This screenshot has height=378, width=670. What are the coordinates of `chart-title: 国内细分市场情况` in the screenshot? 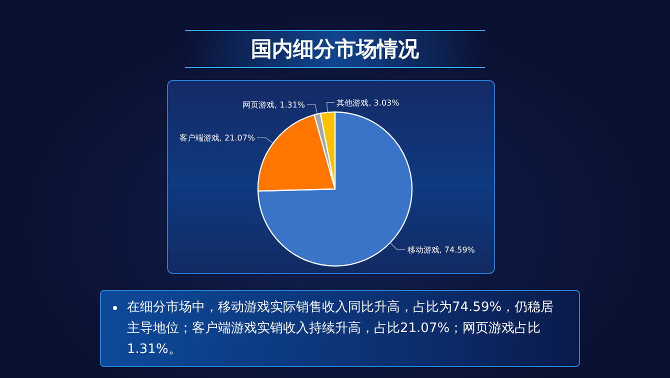 It's located at (335, 49).